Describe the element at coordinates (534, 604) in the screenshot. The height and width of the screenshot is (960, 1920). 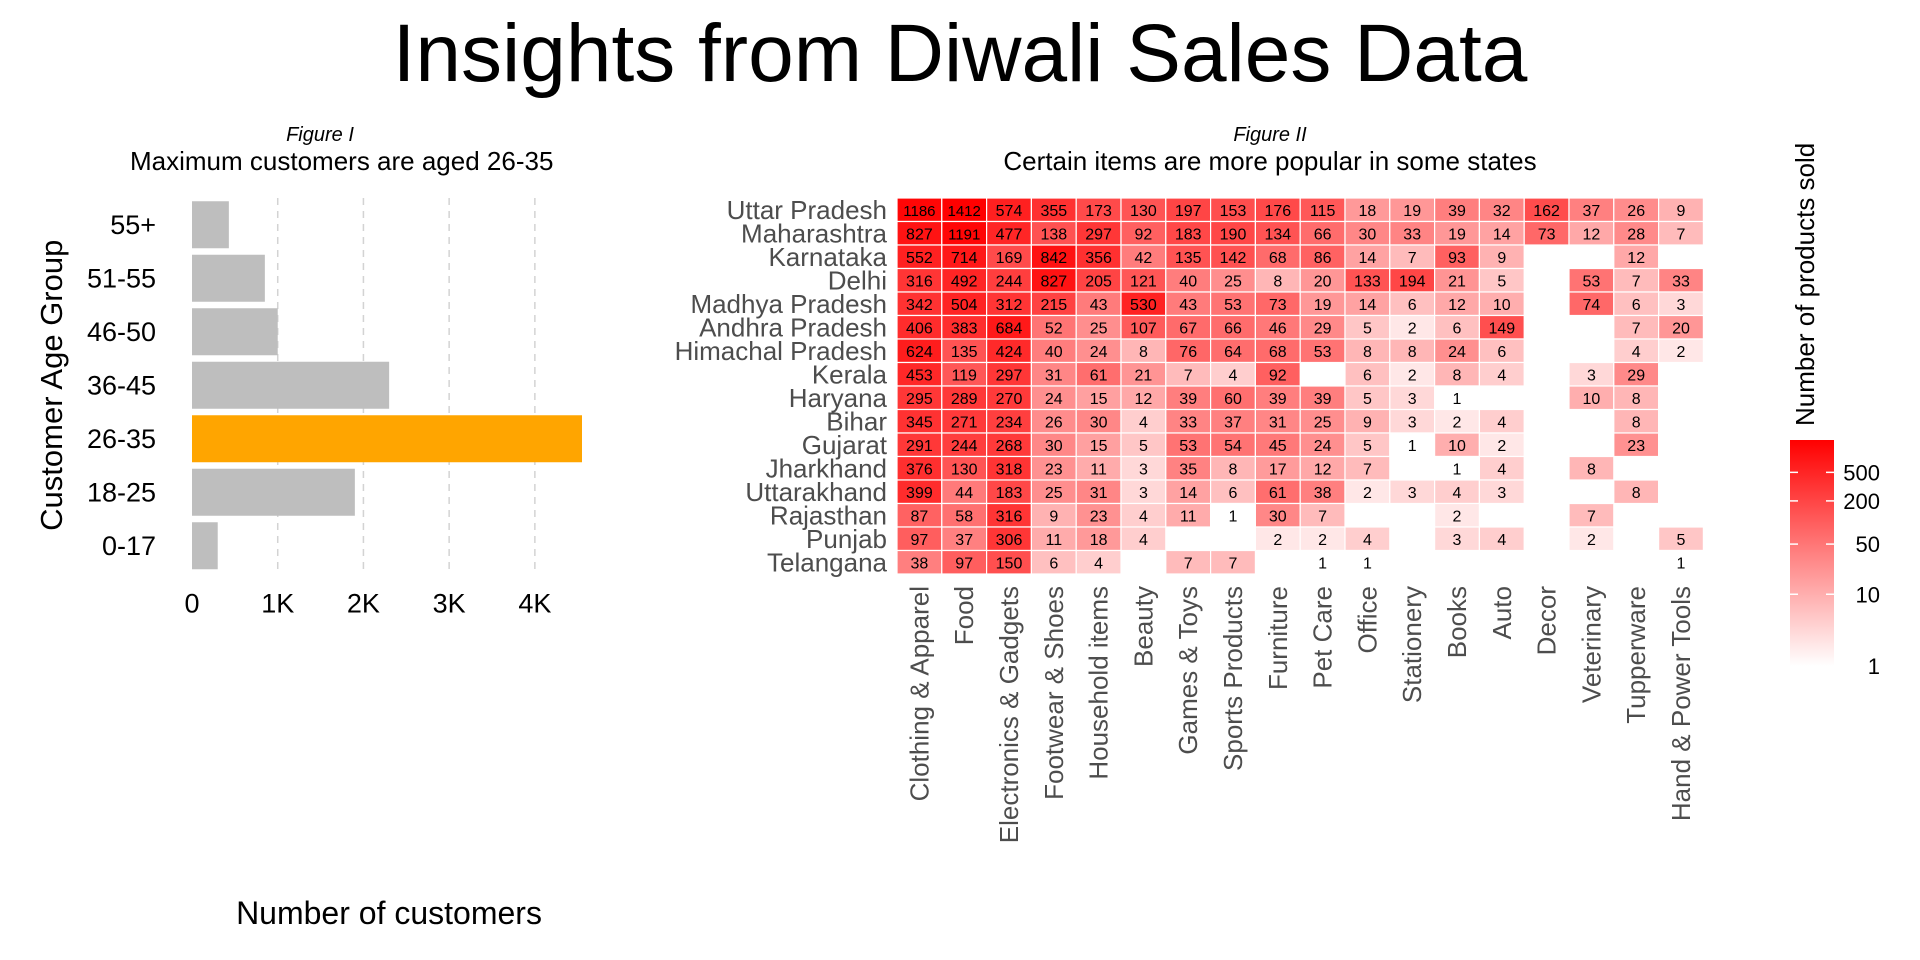
I see `x-tick-label: 4K` at that location.